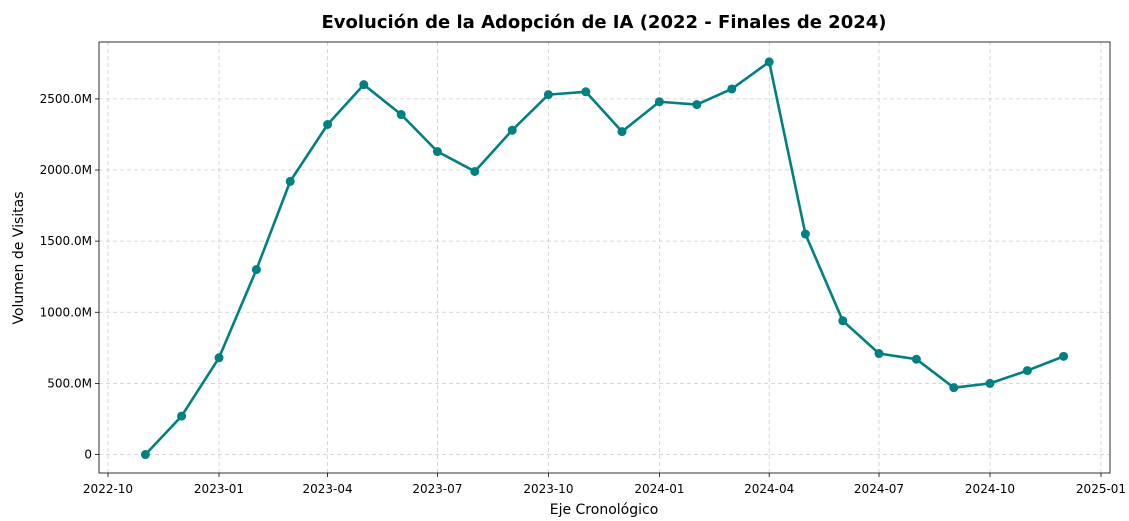 This screenshot has width=1129, height=521. Describe the element at coordinates (19, 257) in the screenshot. I see `y-axis-label: Volumen de Visitas` at that location.